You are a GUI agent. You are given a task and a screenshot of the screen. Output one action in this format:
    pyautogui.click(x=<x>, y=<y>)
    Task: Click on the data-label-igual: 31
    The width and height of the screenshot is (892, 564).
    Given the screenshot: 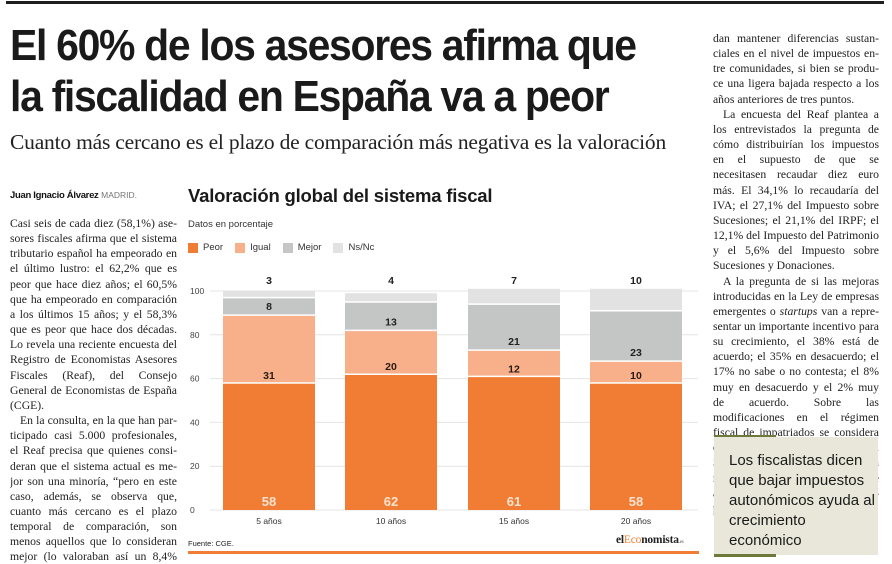 What is the action you would take?
    pyautogui.click(x=269, y=376)
    